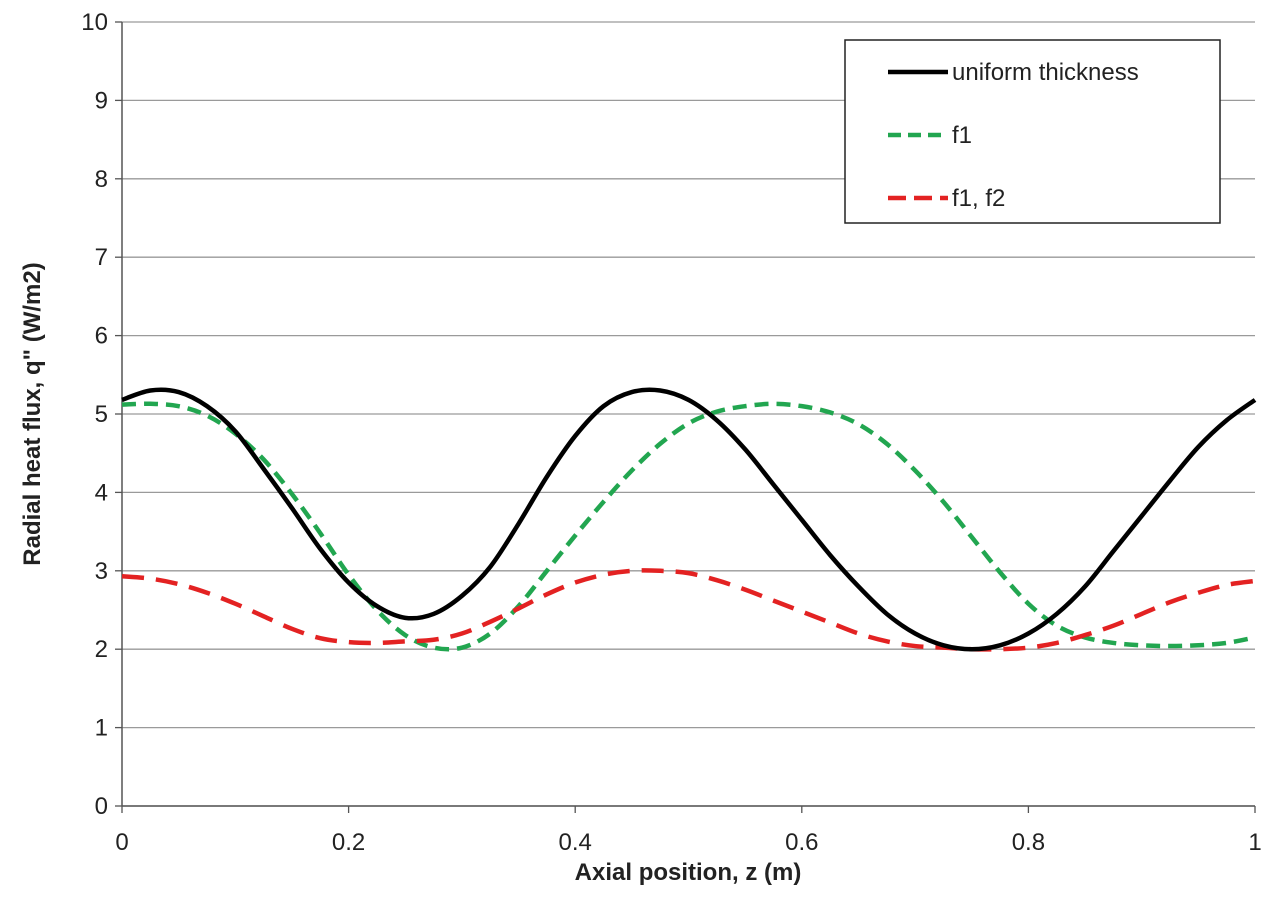 This screenshot has width=1266, height=917. I want to click on x-tick-label-0: 0, so click(121, 842).